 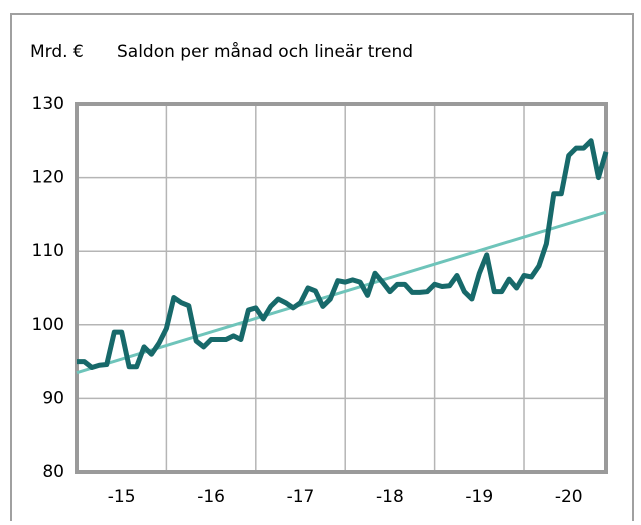 What do you see at coordinates (265, 51) in the screenshot?
I see `chart-title: Saldon per månad och lineär trend` at bounding box center [265, 51].